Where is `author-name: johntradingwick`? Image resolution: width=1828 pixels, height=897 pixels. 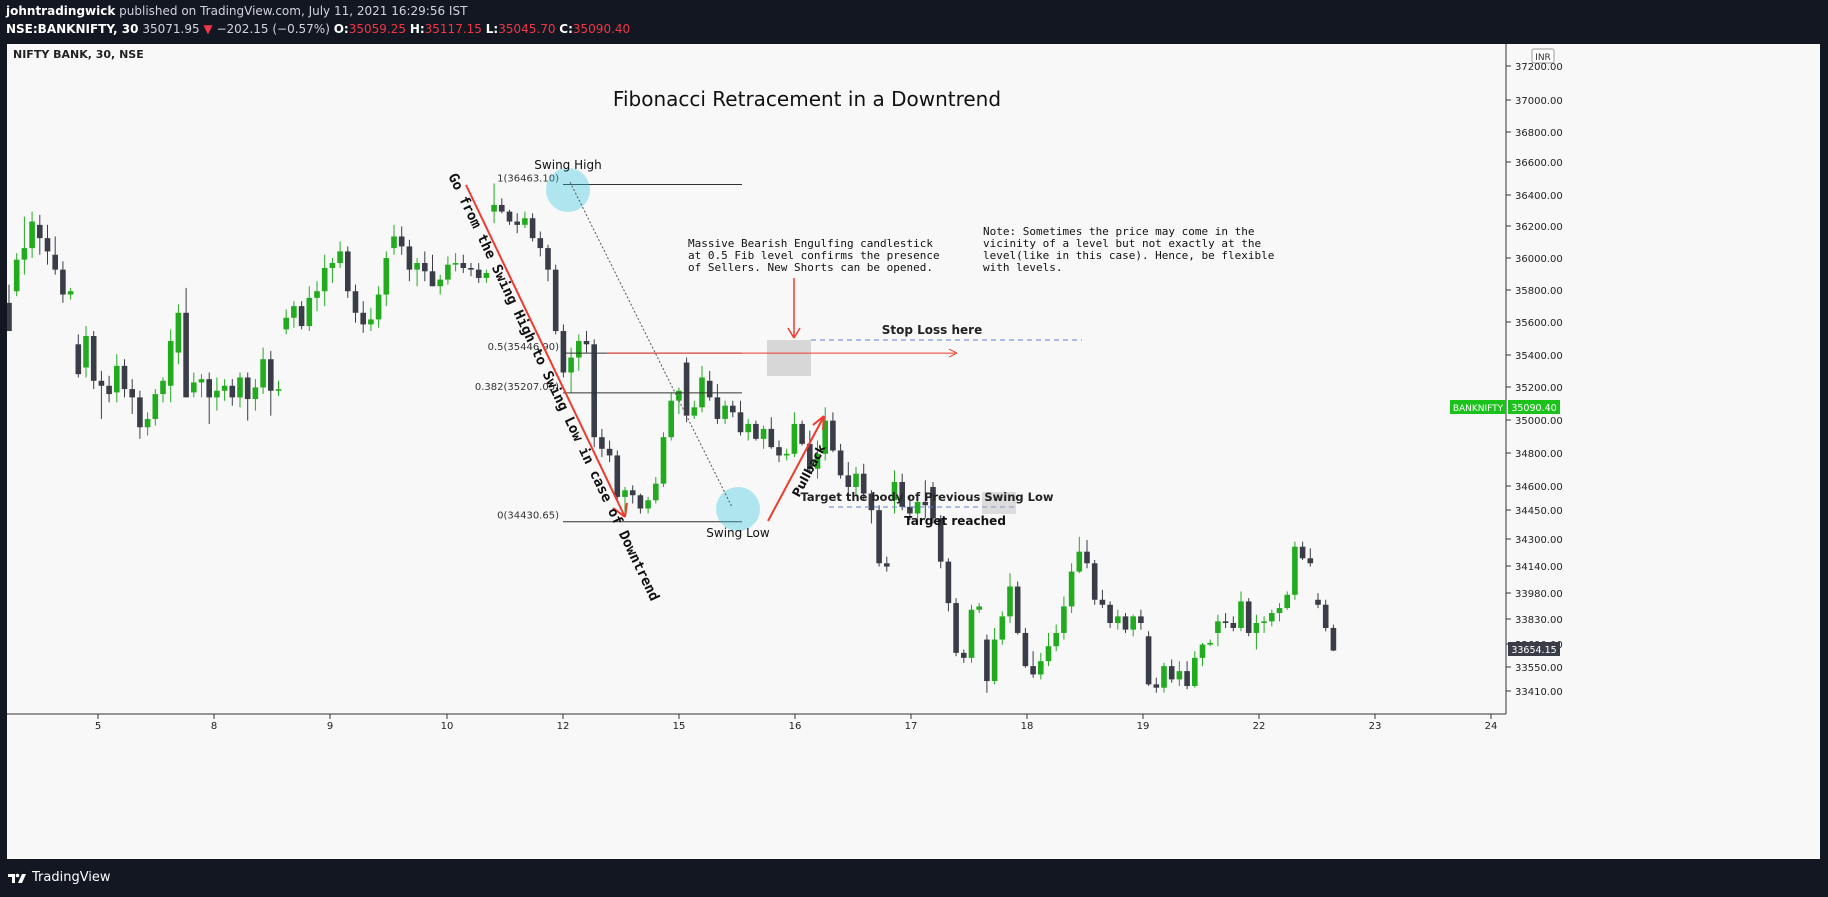
author-name: johntradingwick is located at coordinates (61, 11).